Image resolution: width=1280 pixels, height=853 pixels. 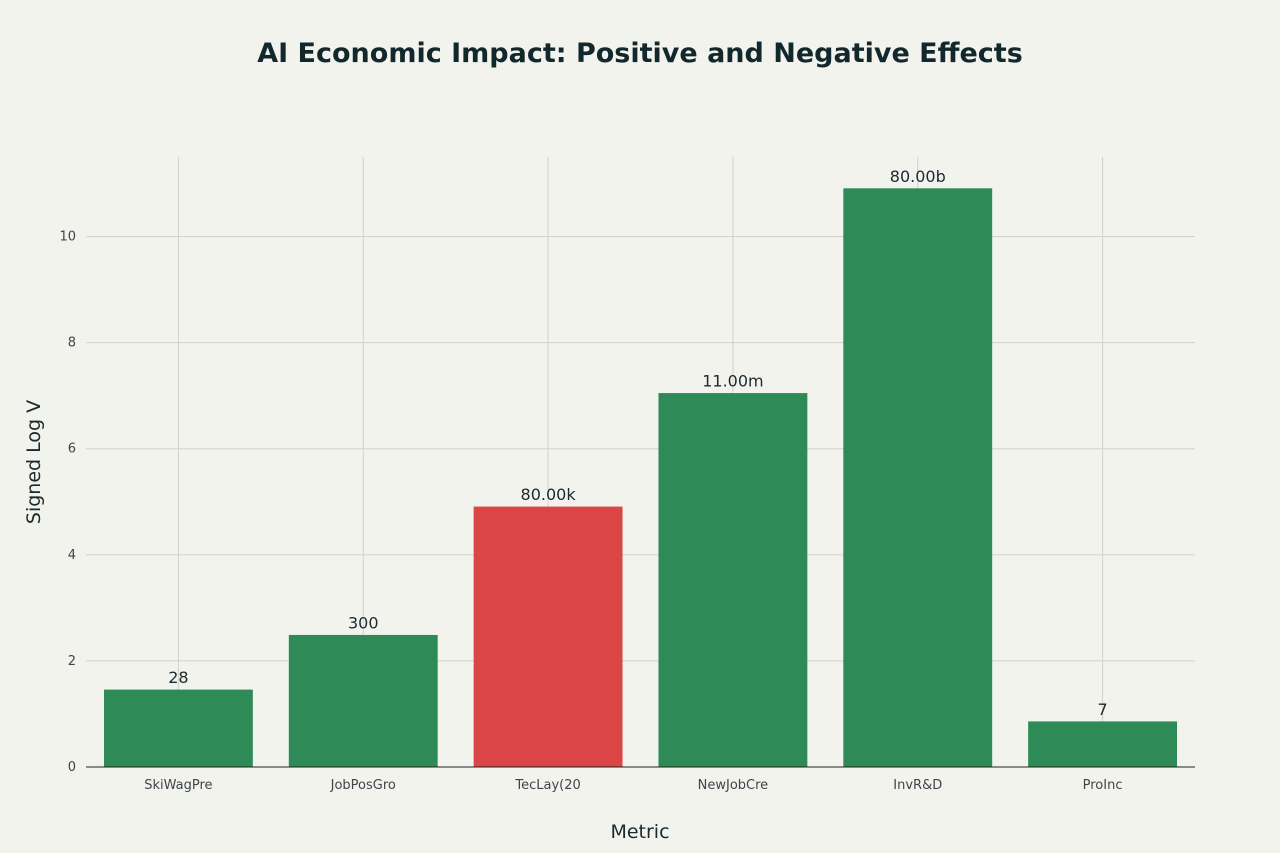 I want to click on y-tick-label: 8, so click(x=72, y=343).